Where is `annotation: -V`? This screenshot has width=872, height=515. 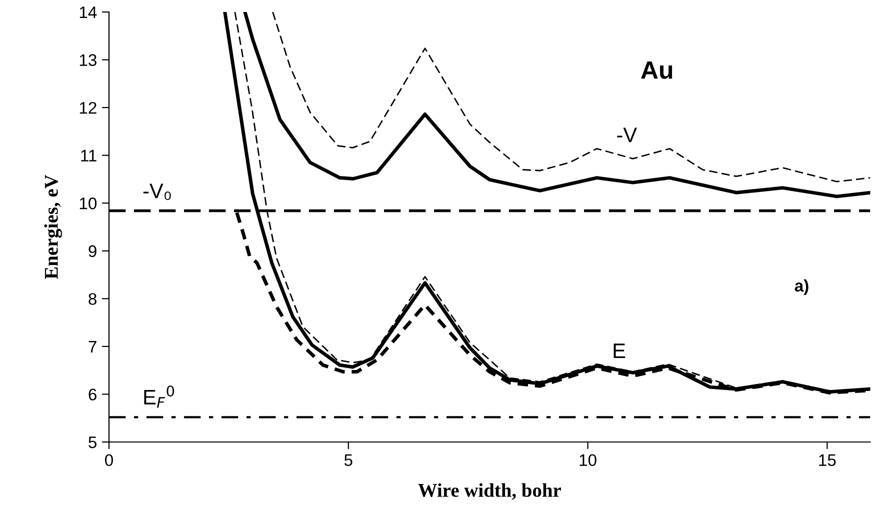
annotation: -V is located at coordinates (627, 135).